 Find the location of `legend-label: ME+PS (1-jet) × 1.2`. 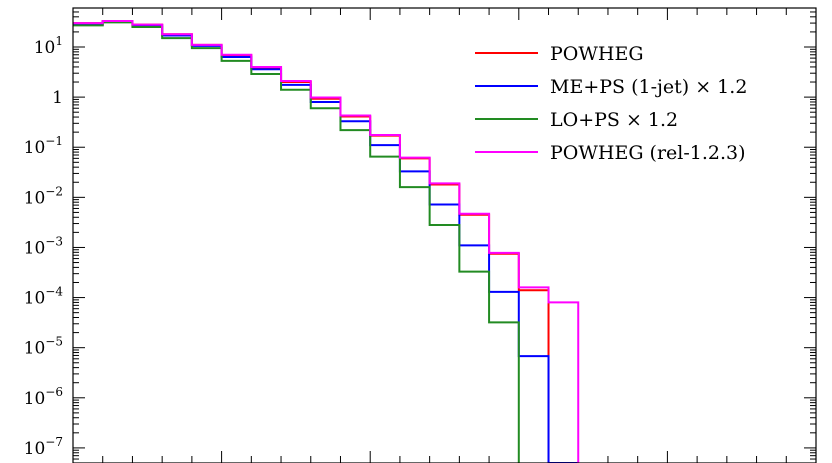

legend-label: ME+PS (1-jet) × 1.2 is located at coordinates (648, 87).